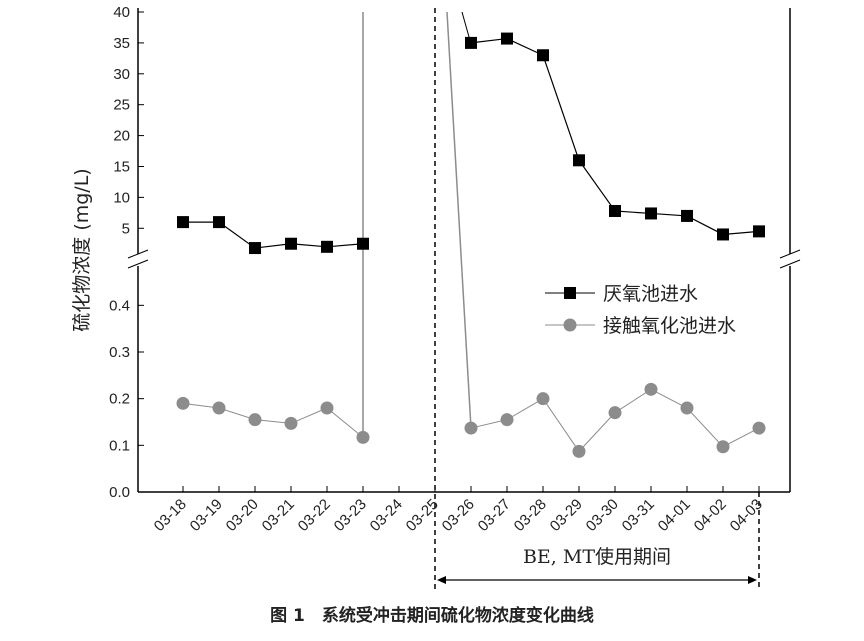 This screenshot has width=864, height=641. Describe the element at coordinates (597, 557) in the screenshot. I see `annotation: BE, MT使用期间` at that location.